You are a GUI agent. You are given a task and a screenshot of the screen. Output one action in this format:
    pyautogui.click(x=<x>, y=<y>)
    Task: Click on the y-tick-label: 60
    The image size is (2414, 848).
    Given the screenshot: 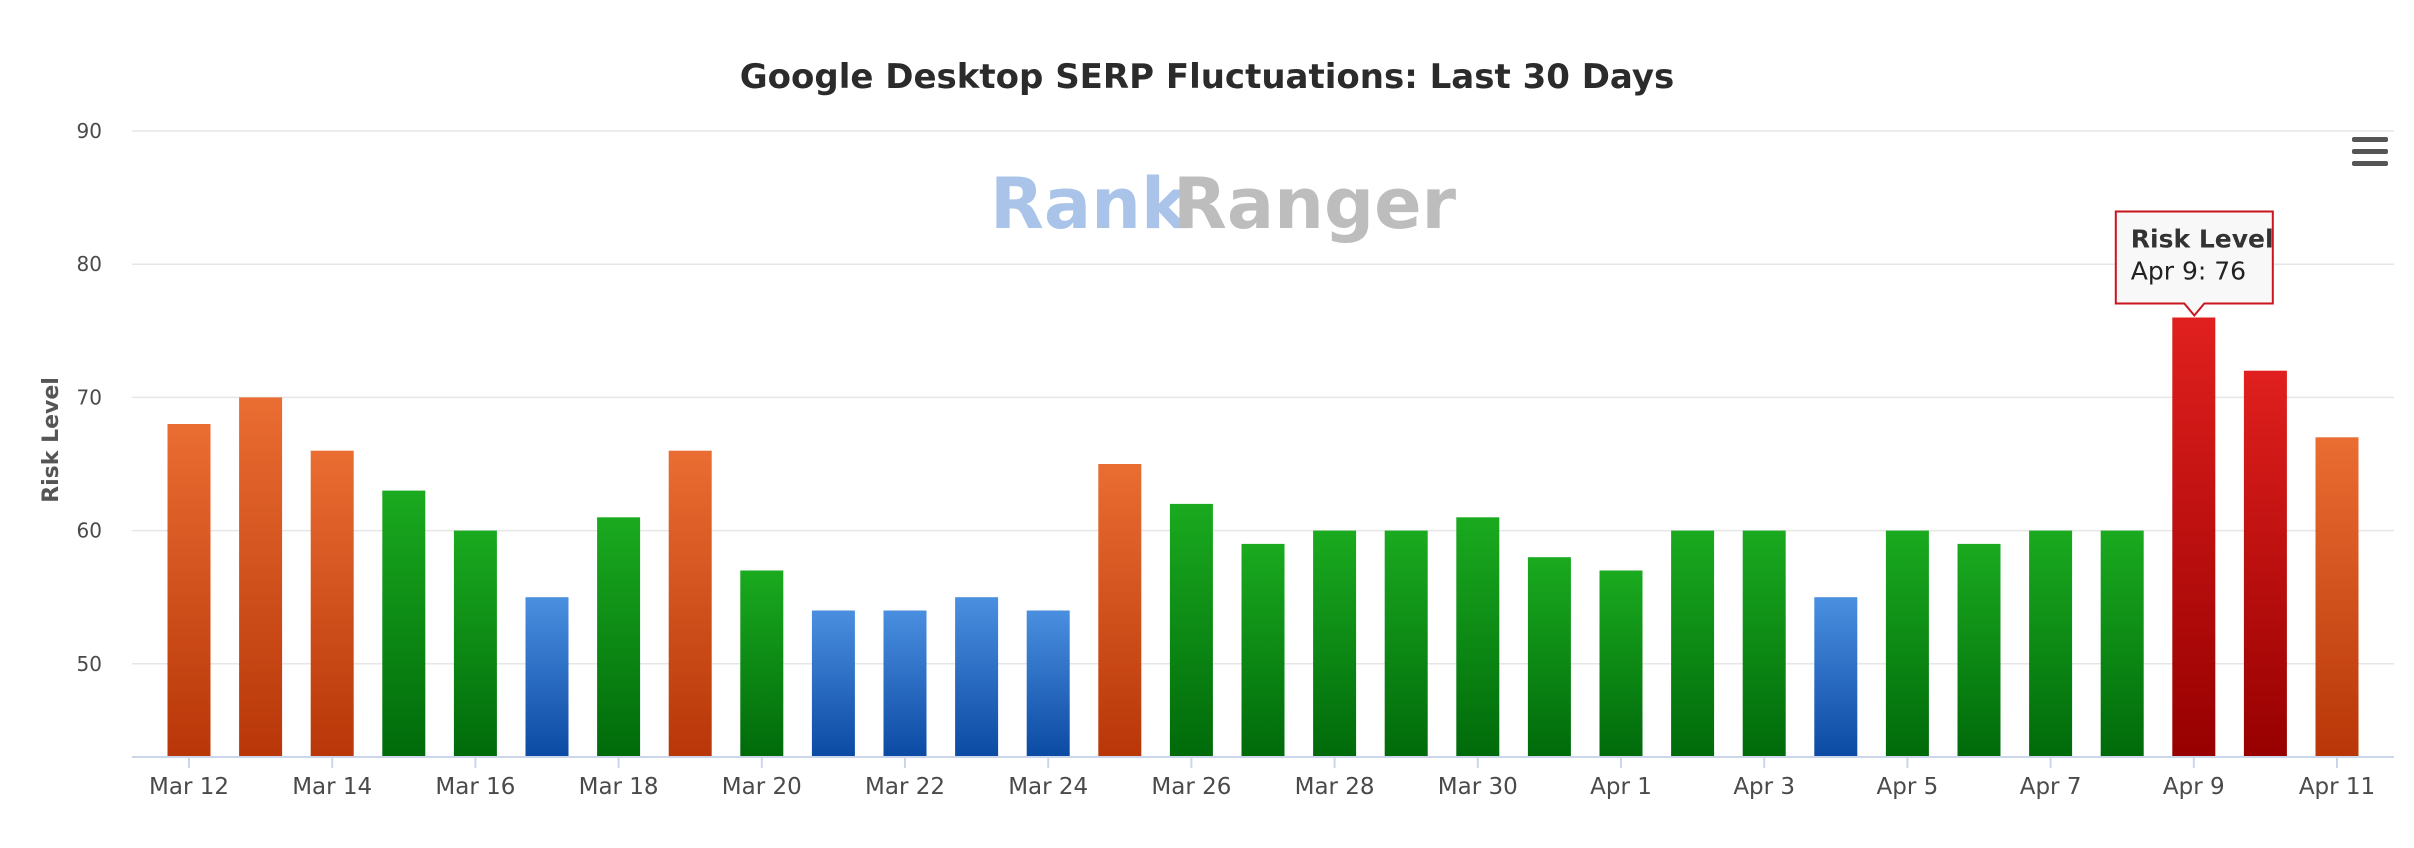 What is the action you would take?
    pyautogui.click(x=89, y=531)
    